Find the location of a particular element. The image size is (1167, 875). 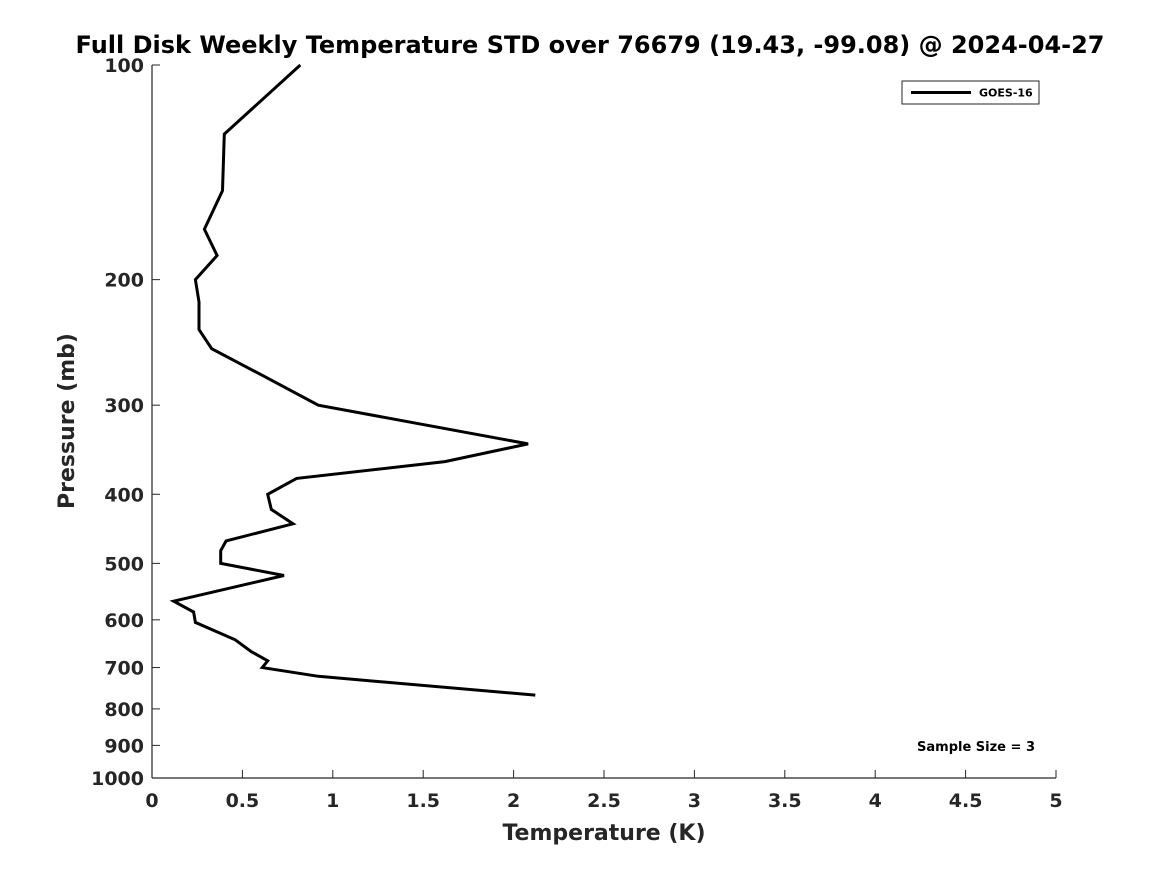

x-tick-label: 0.5 is located at coordinates (243, 801).